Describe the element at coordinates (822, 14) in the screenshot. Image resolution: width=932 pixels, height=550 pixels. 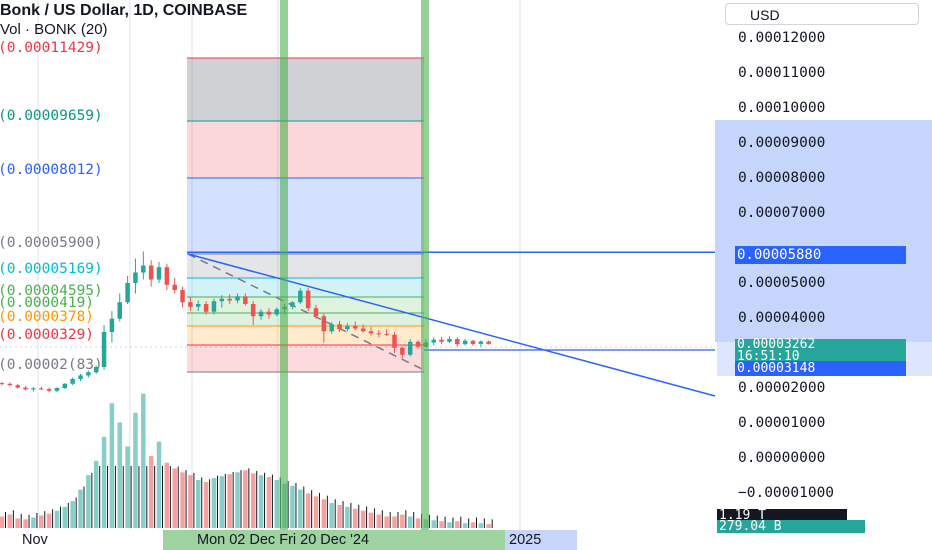
I see `currency-button: USD` at that location.